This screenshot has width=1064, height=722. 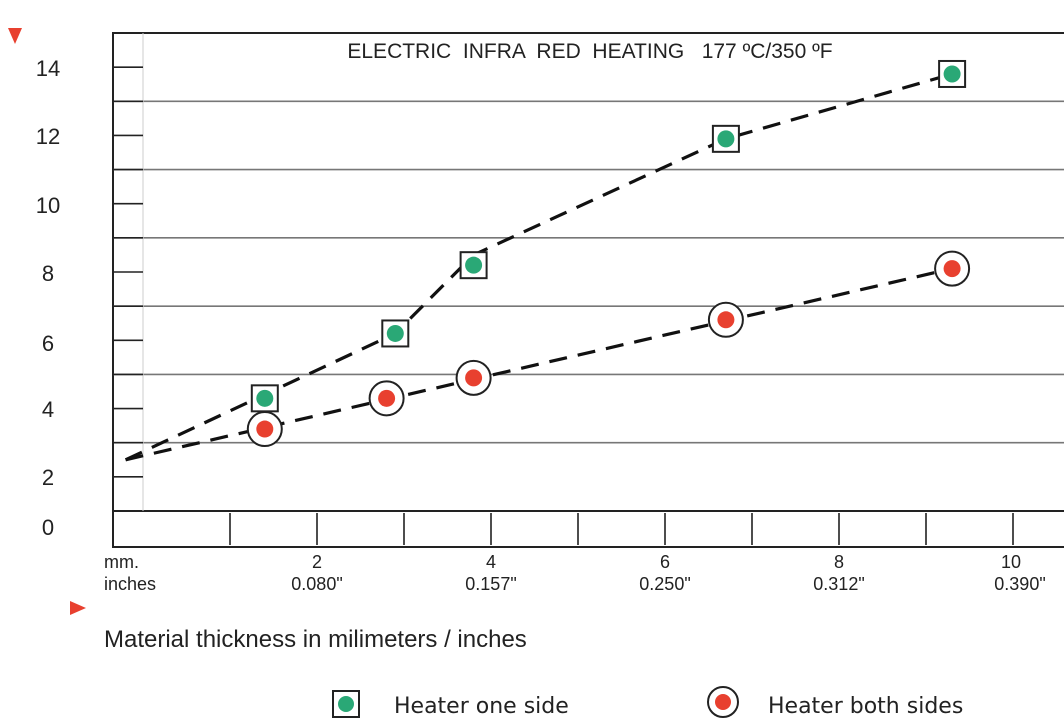 I want to click on legend-square-dot, so click(x=346, y=704).